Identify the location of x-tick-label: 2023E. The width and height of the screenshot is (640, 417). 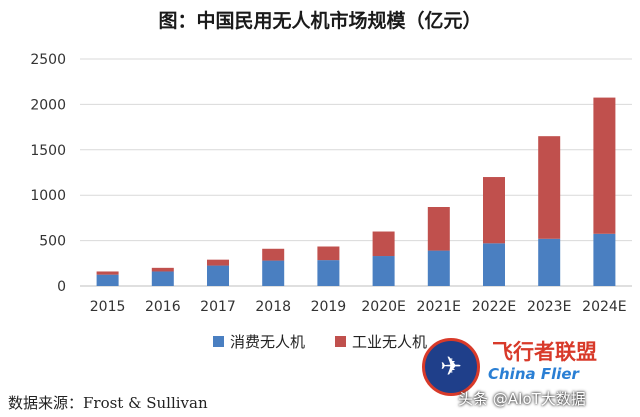
(549, 307).